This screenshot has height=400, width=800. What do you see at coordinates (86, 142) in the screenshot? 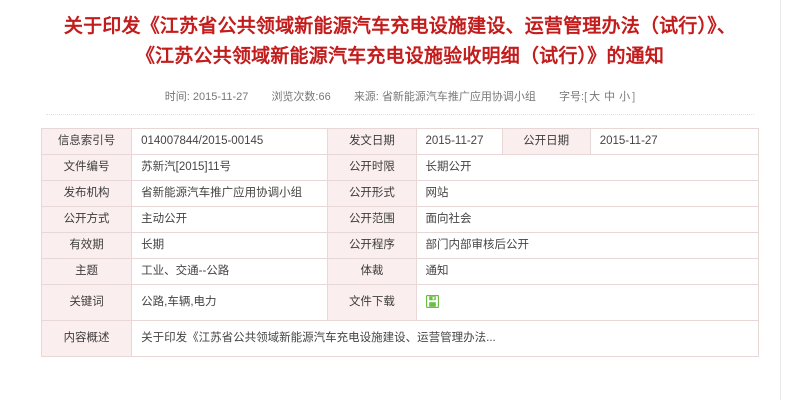
I see `row-label-info-index: 信息索引号` at bounding box center [86, 142].